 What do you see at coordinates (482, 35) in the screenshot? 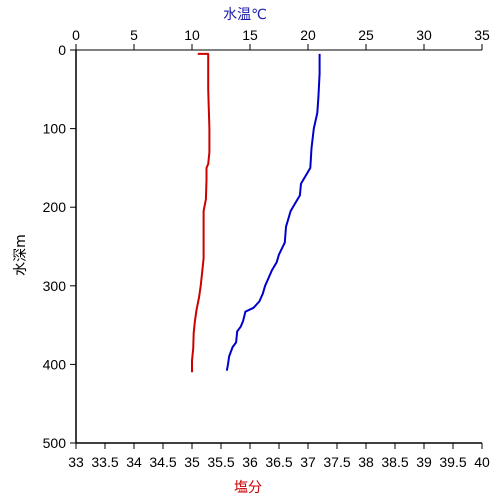
I see `top-tick-label: 35` at bounding box center [482, 35].